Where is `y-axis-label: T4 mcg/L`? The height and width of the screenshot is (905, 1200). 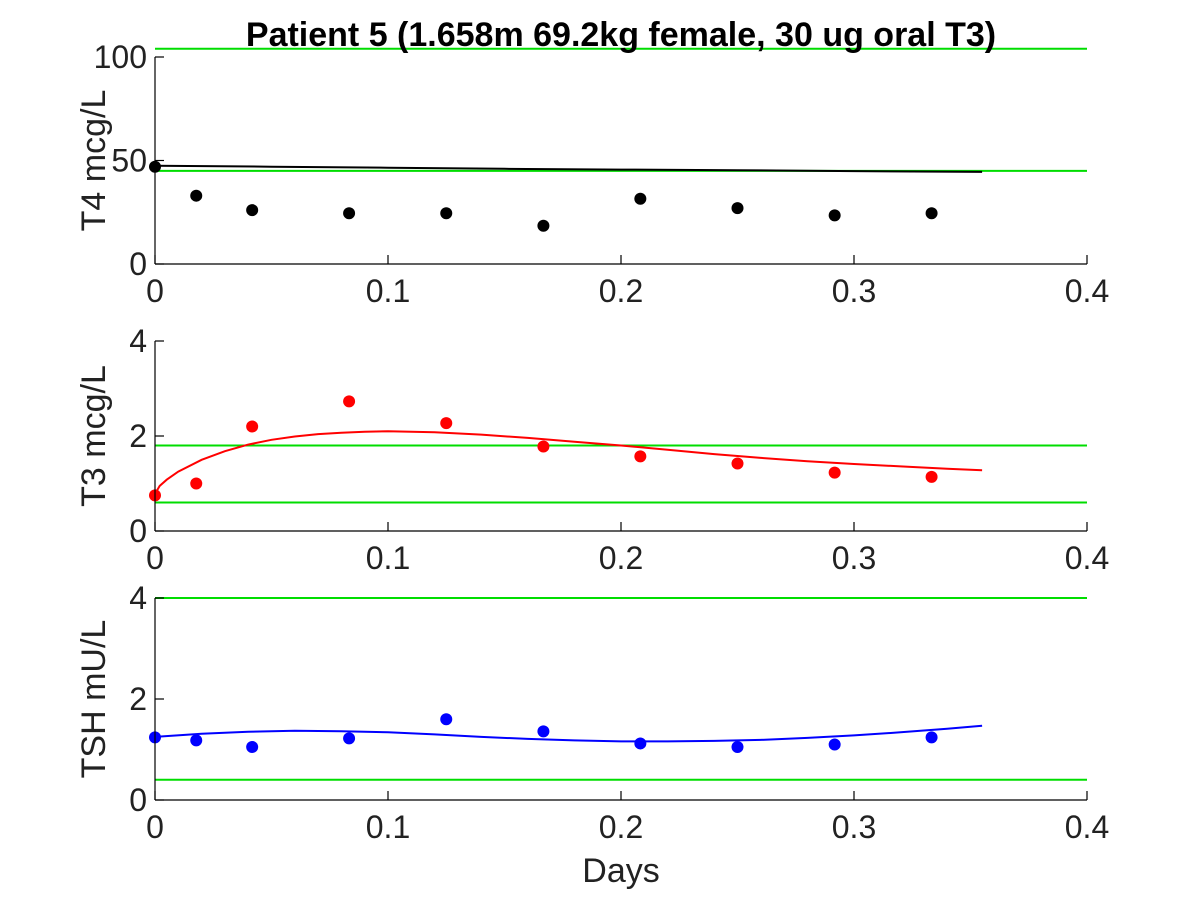
y-axis-label: T4 mcg/L is located at coordinates (94, 161).